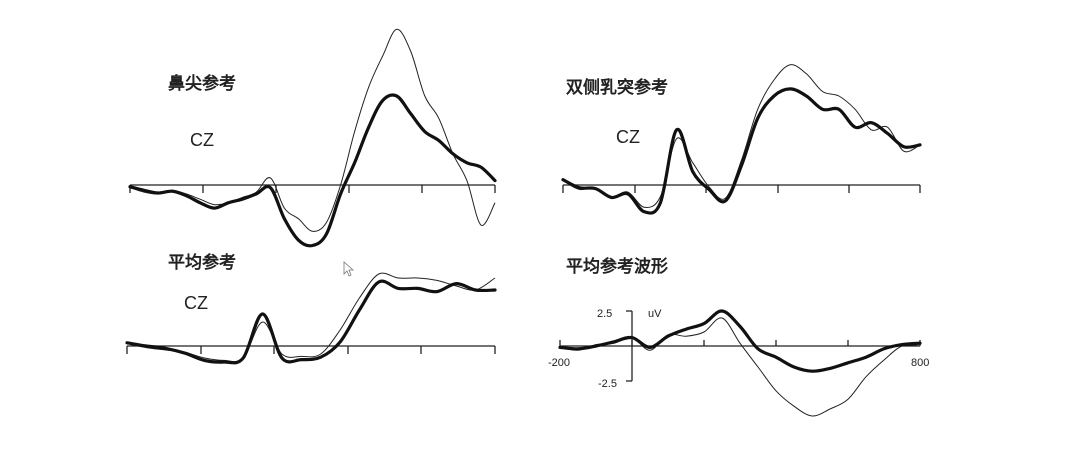  I want to click on x-tick-label: -200, so click(559, 363).